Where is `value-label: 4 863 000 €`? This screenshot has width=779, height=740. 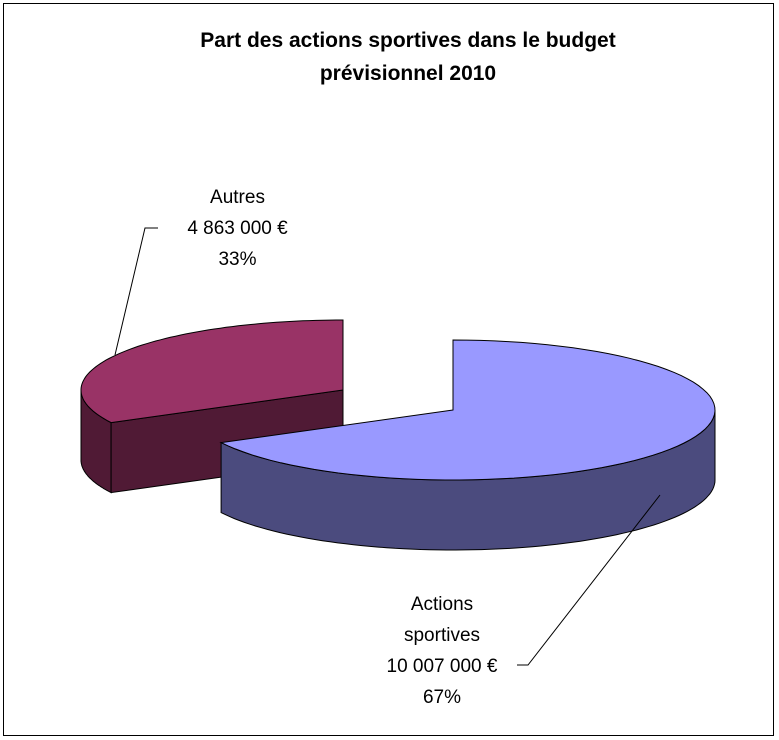
value-label: 4 863 000 € is located at coordinates (237, 228).